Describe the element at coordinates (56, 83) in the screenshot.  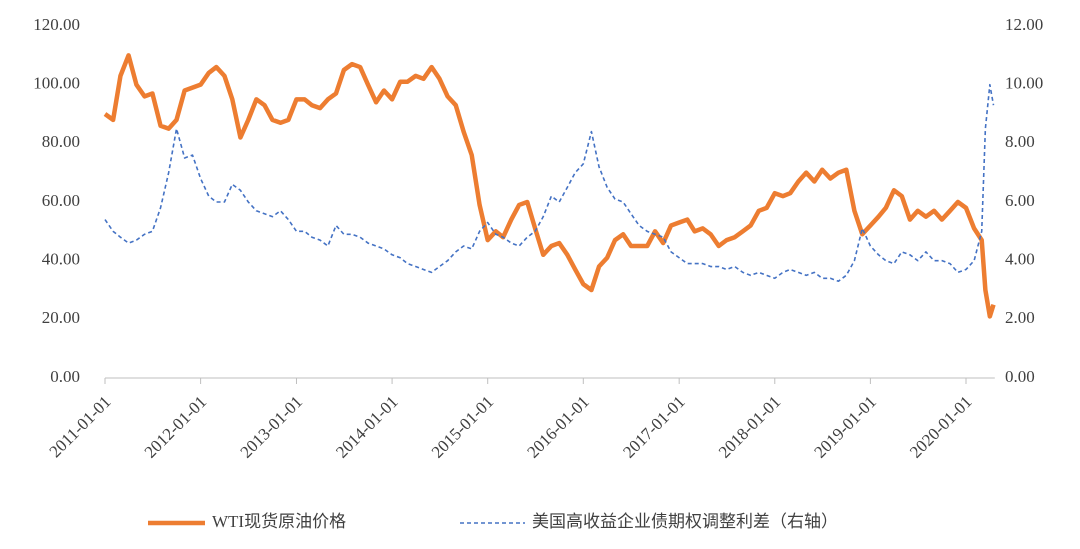
I see `y-tick-label: 100.00` at that location.